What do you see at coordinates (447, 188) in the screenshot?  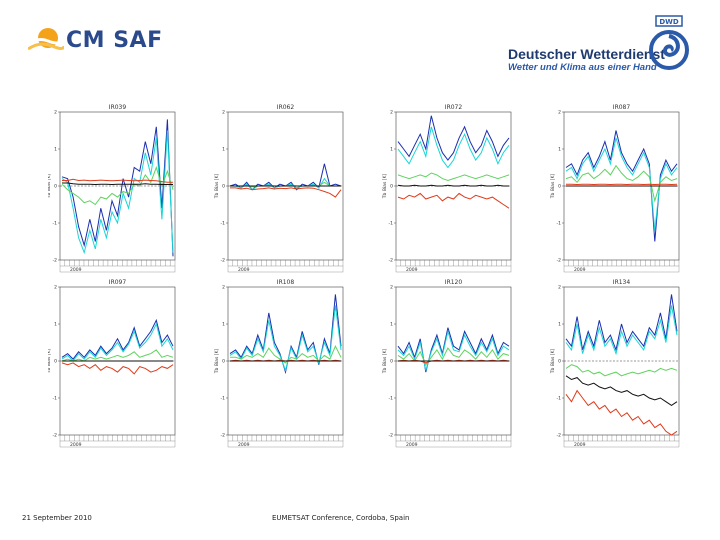 I see `chart-panel-ir072: IR072 -2 -1 0 1 2 Tb Bias [K] 2009` at bounding box center [447, 188].